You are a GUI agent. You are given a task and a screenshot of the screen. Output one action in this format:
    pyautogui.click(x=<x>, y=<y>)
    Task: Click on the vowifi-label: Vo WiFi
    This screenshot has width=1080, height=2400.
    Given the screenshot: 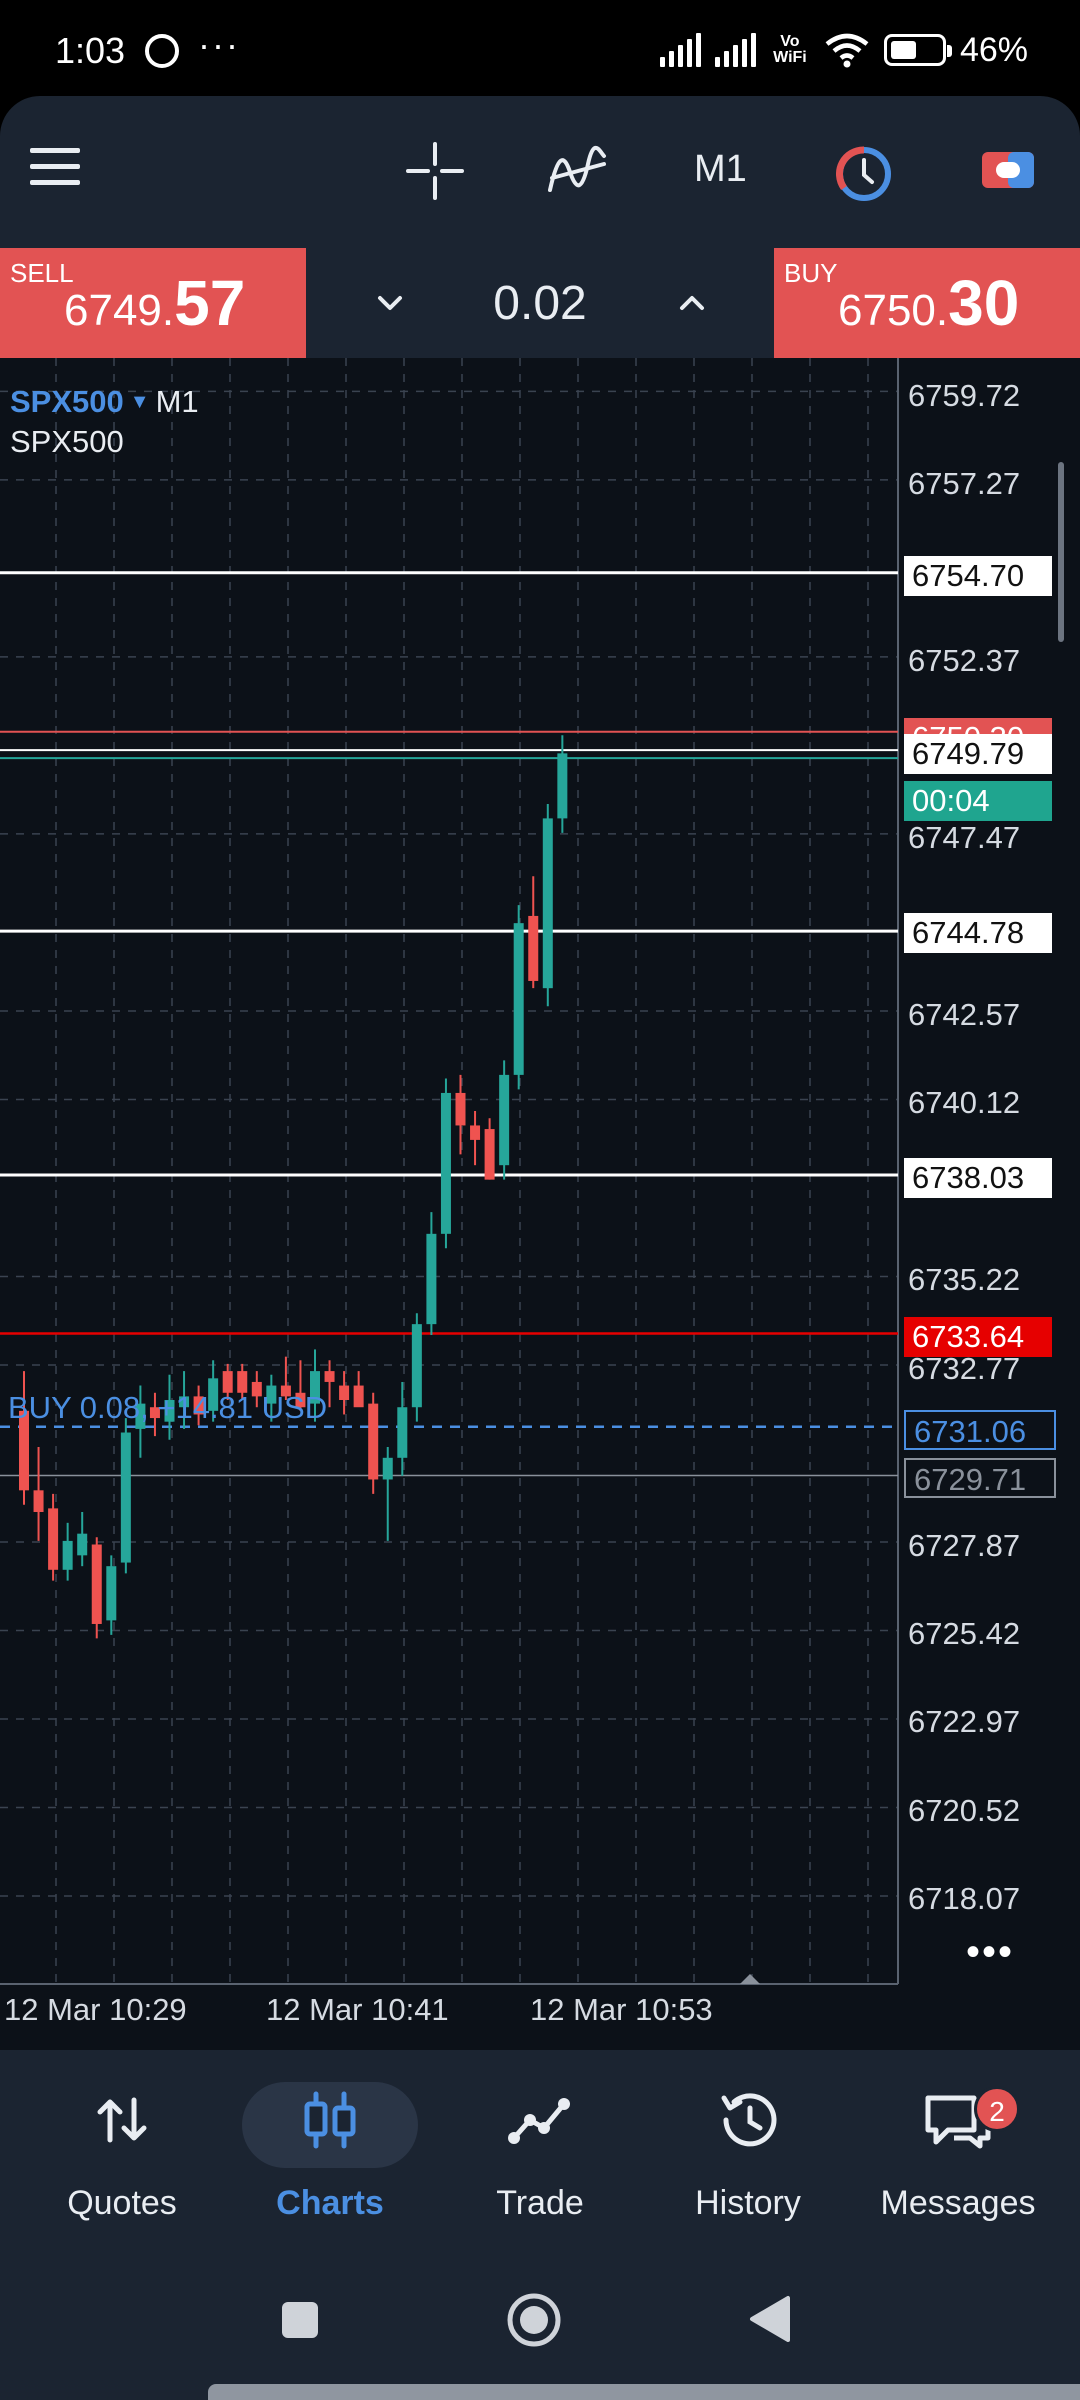 What is the action you would take?
    pyautogui.click(x=790, y=49)
    